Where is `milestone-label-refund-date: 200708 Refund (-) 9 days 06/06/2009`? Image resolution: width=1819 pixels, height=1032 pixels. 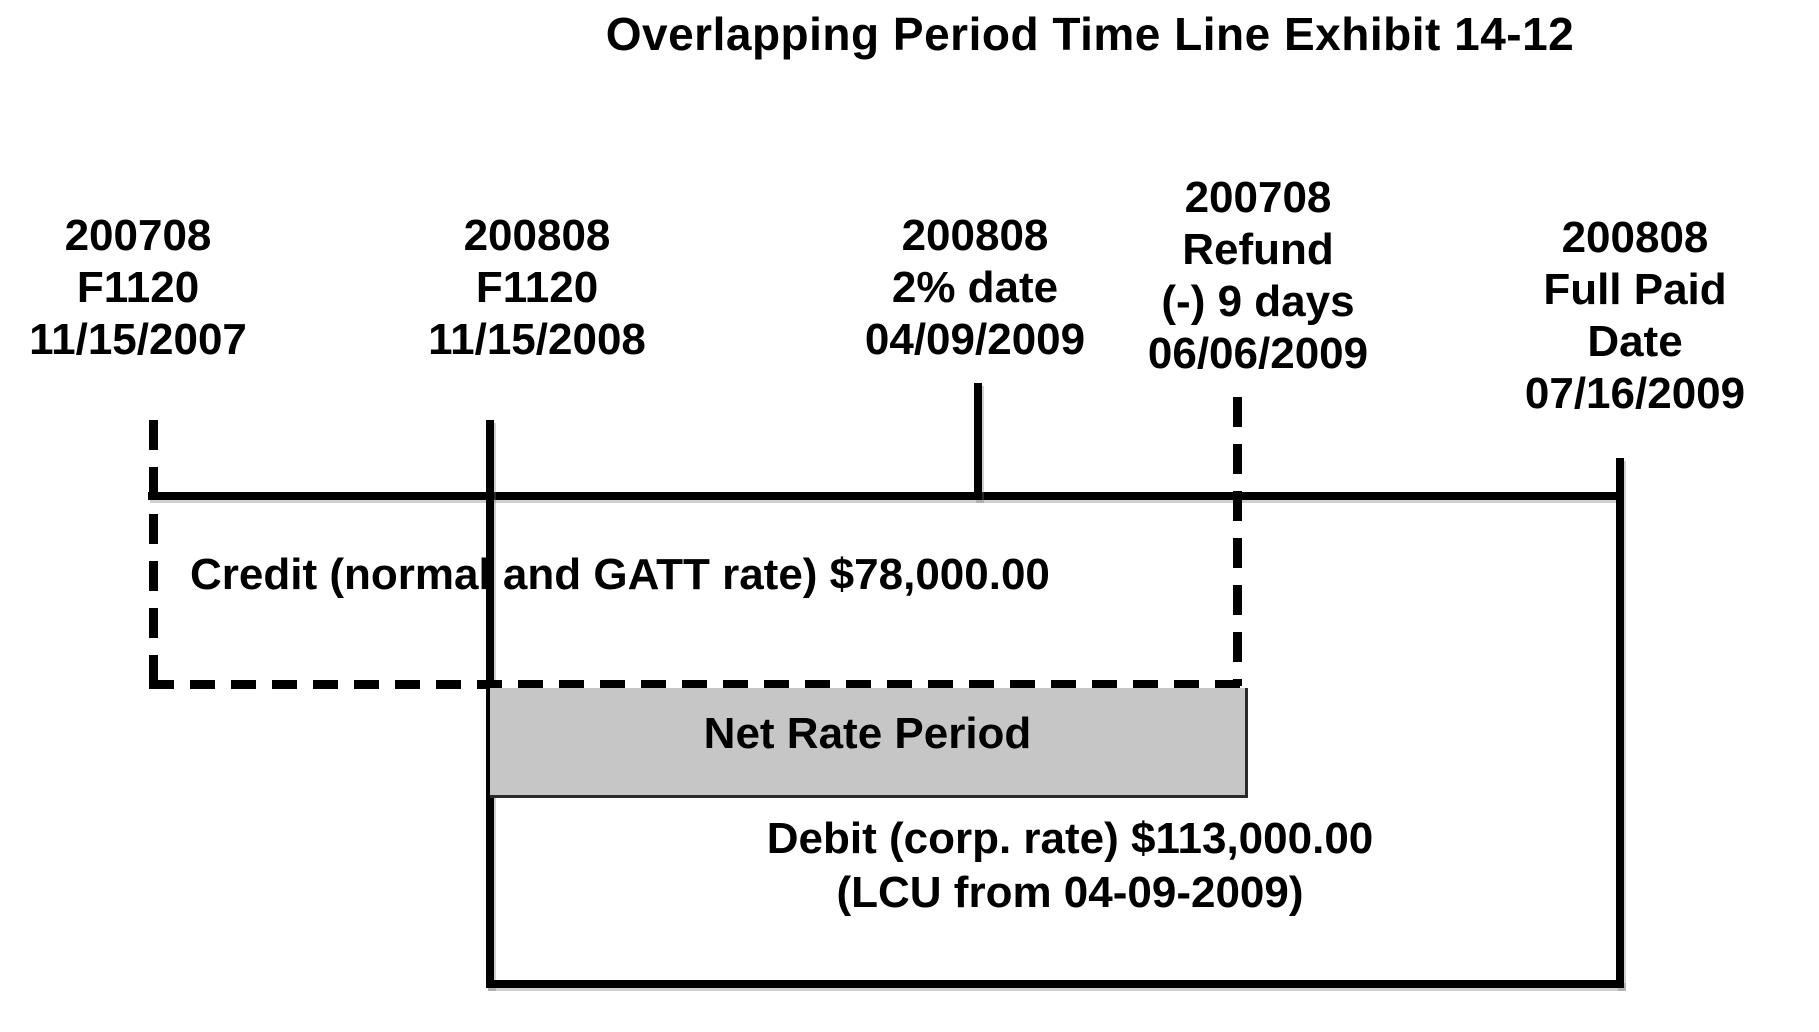
milestone-label-refund-date: 200708 Refund (-) 9 days 06/06/2009 is located at coordinates (1258, 276).